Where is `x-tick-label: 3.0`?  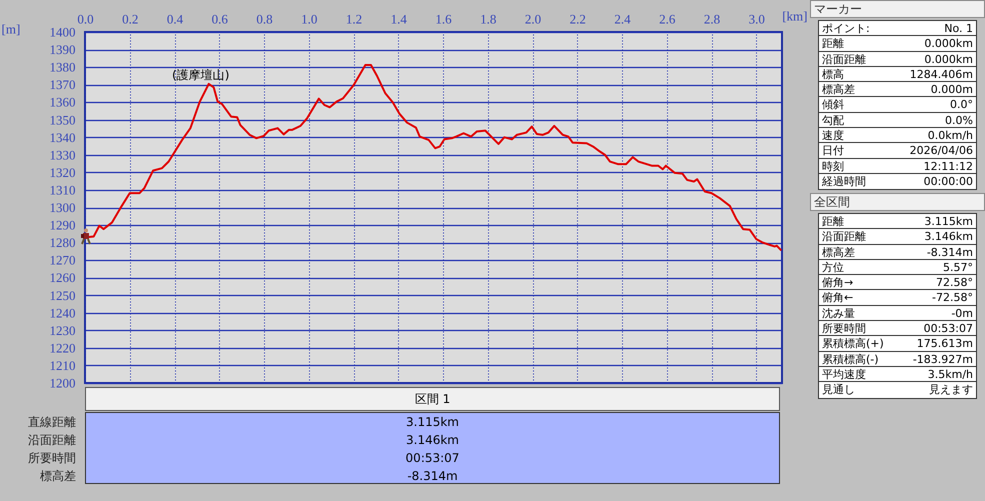 x-tick-label: 3.0 is located at coordinates (756, 19).